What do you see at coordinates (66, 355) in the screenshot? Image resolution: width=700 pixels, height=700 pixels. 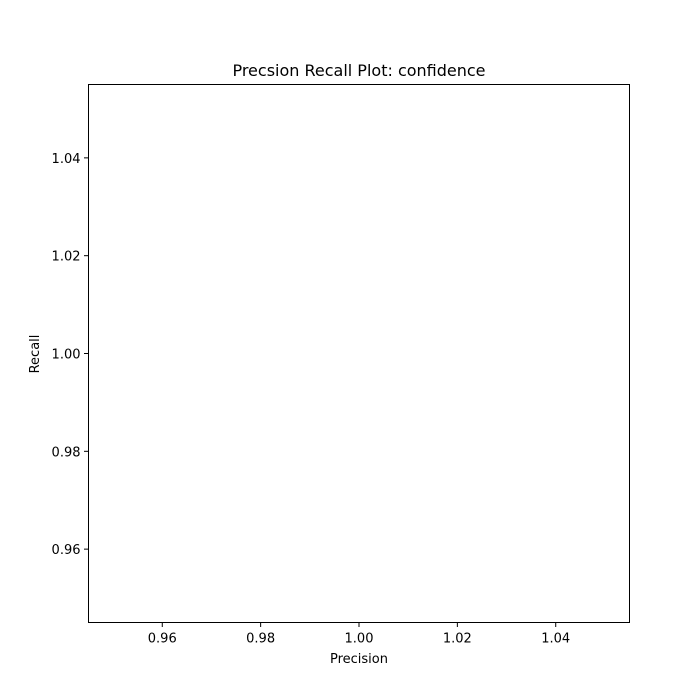 I see `y-tick-label: 1.00` at bounding box center [66, 355].